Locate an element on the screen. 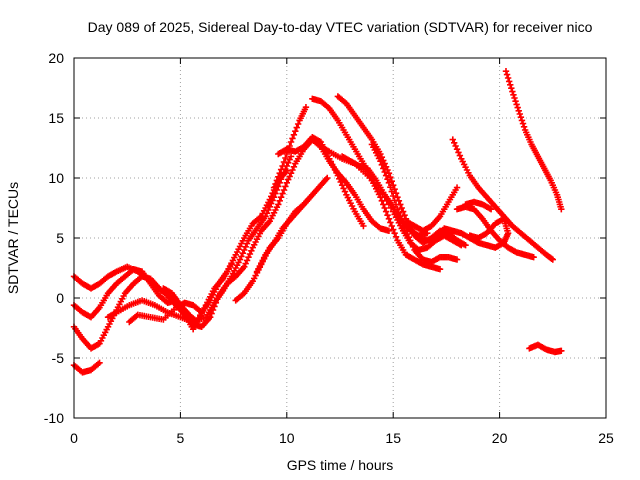  y-tick-label: 0 is located at coordinates (60, 298).